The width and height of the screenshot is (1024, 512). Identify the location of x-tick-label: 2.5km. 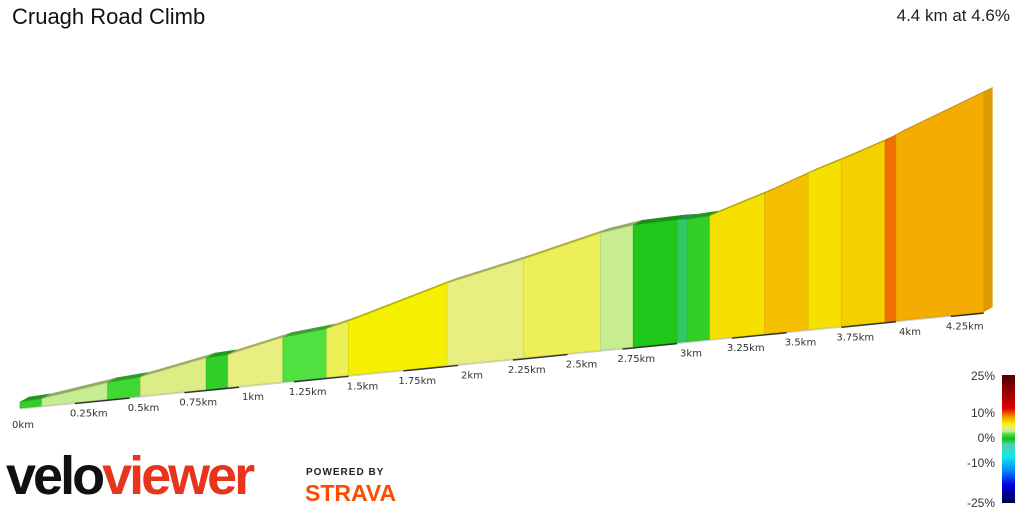
(581, 365).